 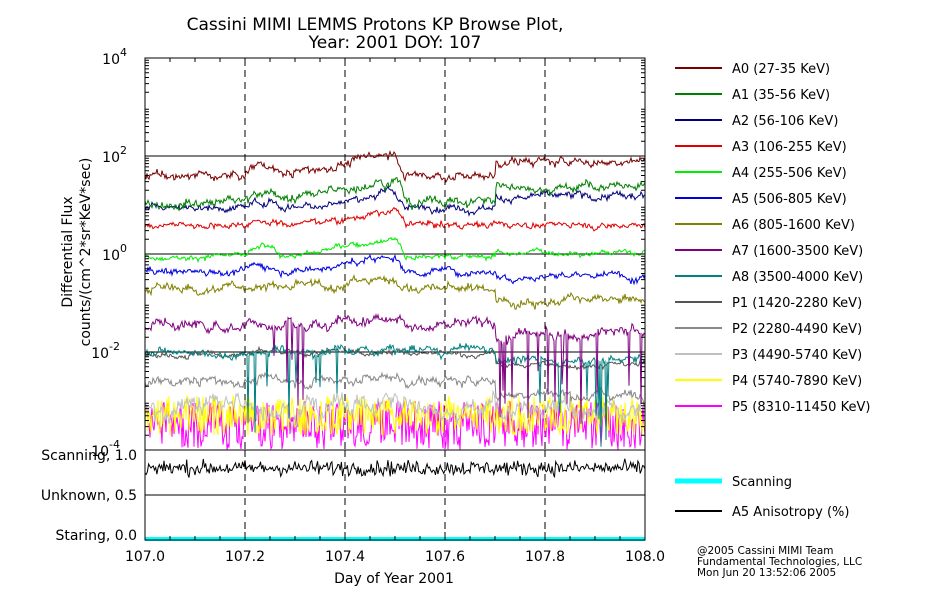 What do you see at coordinates (395, 468) in the screenshot?
I see `anisotropy-line` at bounding box center [395, 468].